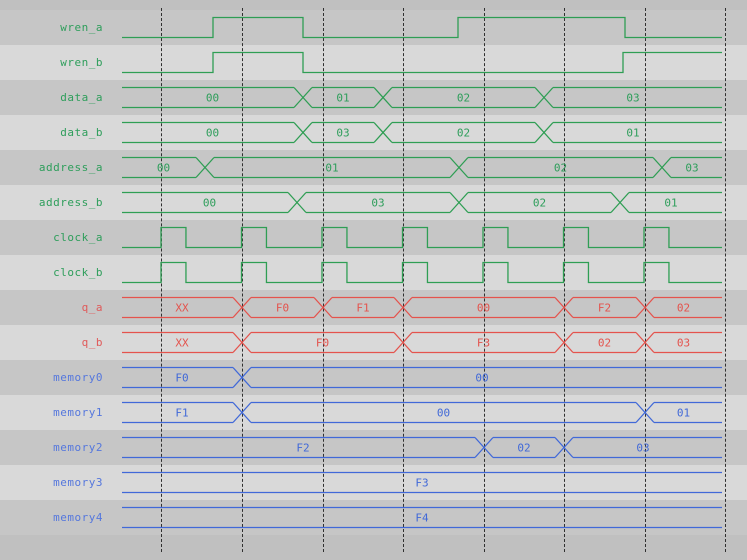 The height and width of the screenshot is (560, 747). Describe the element at coordinates (604, 307) in the screenshot. I see `bus-value-q_a-4: F2` at that location.